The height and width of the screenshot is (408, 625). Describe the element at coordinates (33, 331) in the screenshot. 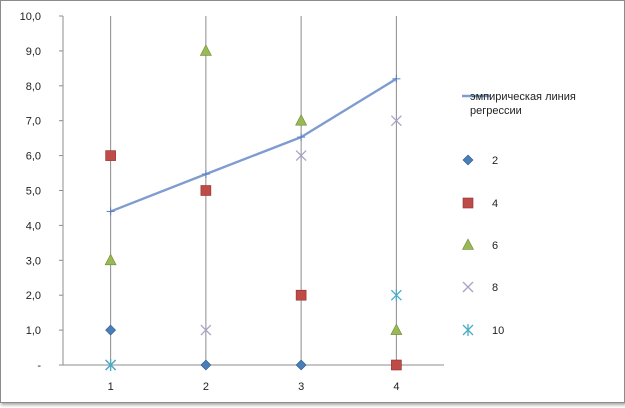

I see `y-tick-label: 1,0` at that location.